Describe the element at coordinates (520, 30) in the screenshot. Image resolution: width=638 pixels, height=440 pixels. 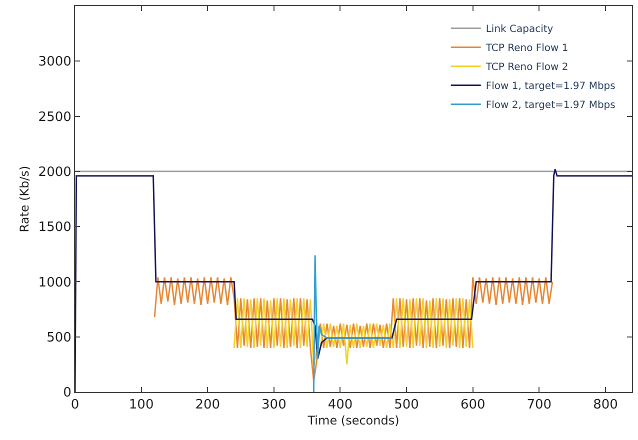
I see `legend-label: Link Capacity` at that location.